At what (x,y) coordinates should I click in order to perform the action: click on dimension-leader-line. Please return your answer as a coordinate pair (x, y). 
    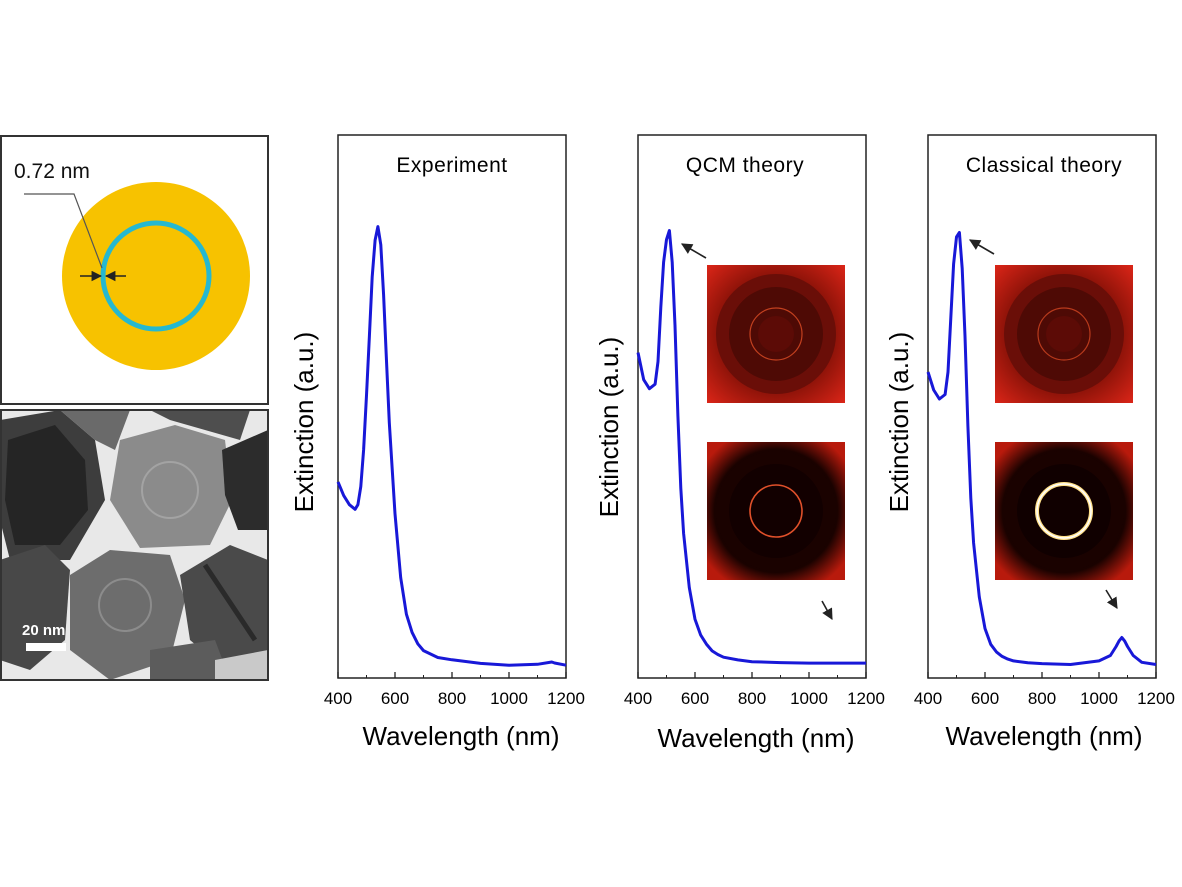
    Looking at the image, I should click on (63, 231).